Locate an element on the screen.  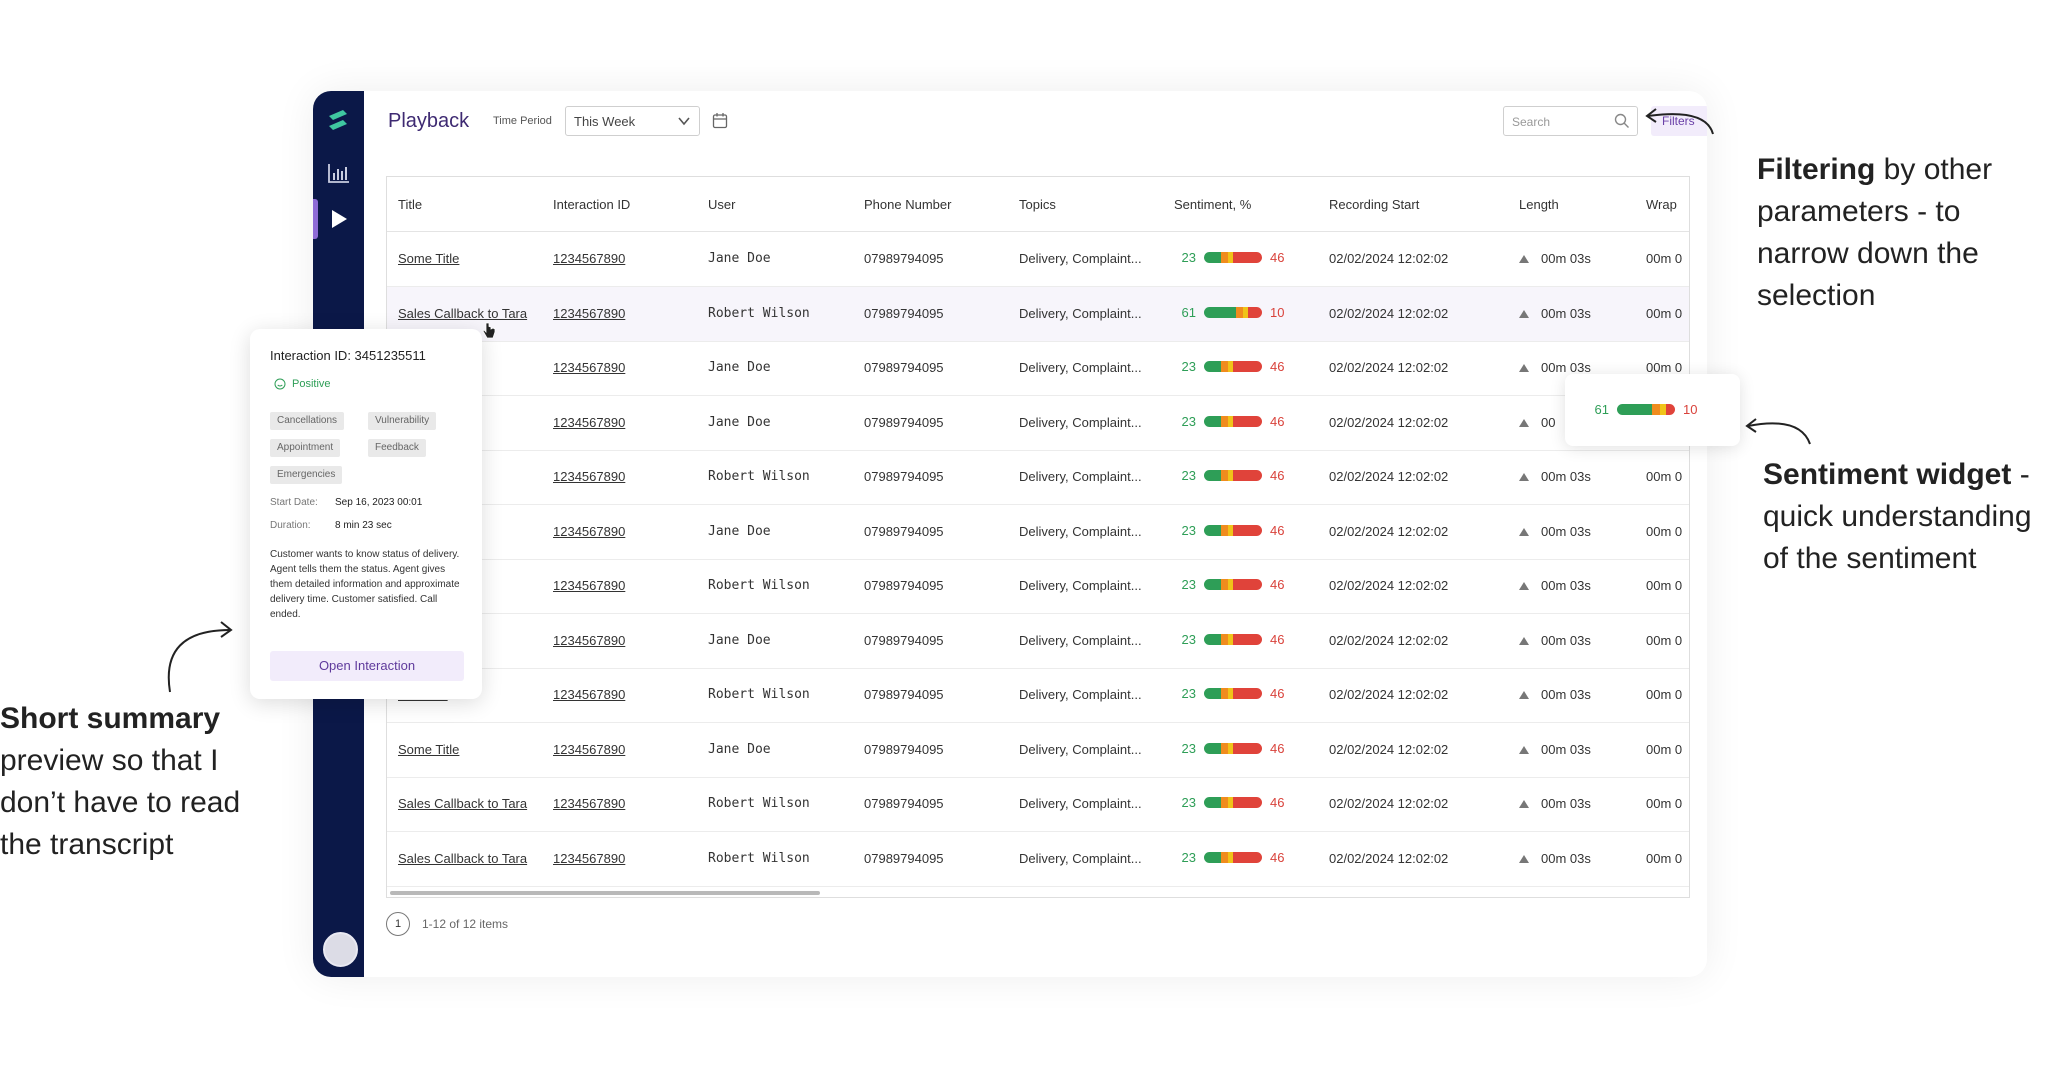
avatar is located at coordinates (340, 949).